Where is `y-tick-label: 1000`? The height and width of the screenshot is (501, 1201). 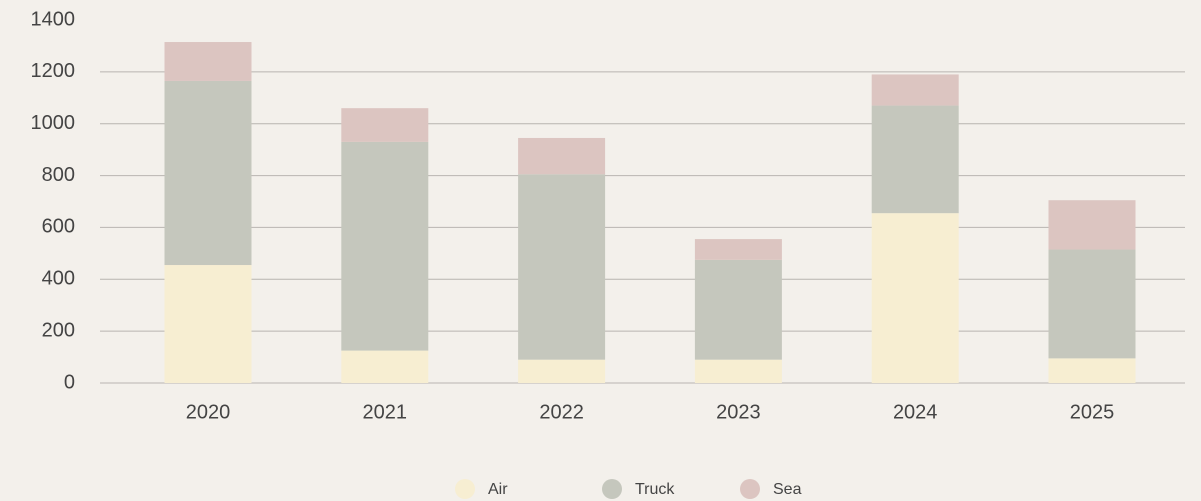 y-tick-label: 1000 is located at coordinates (53, 123).